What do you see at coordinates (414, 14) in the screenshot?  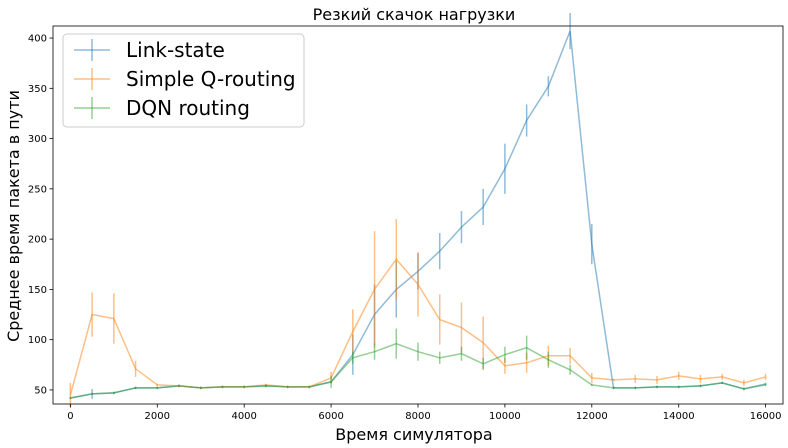 I see `chart-title: Резкий скачок нагрузки` at bounding box center [414, 14].